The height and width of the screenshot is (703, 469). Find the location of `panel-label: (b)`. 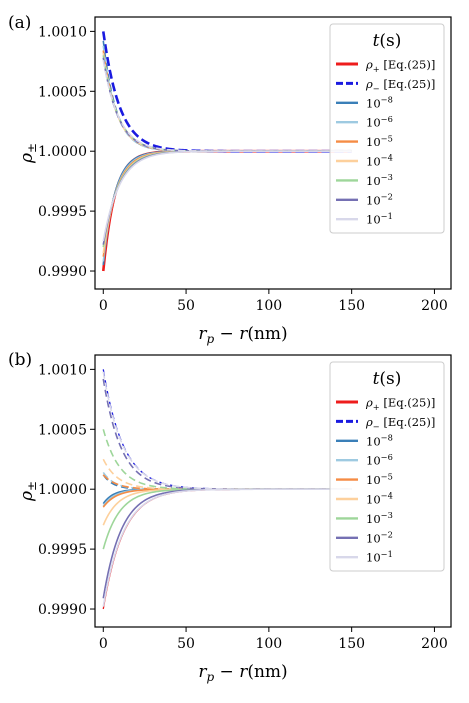

panel-label: (b) is located at coordinates (20, 360).